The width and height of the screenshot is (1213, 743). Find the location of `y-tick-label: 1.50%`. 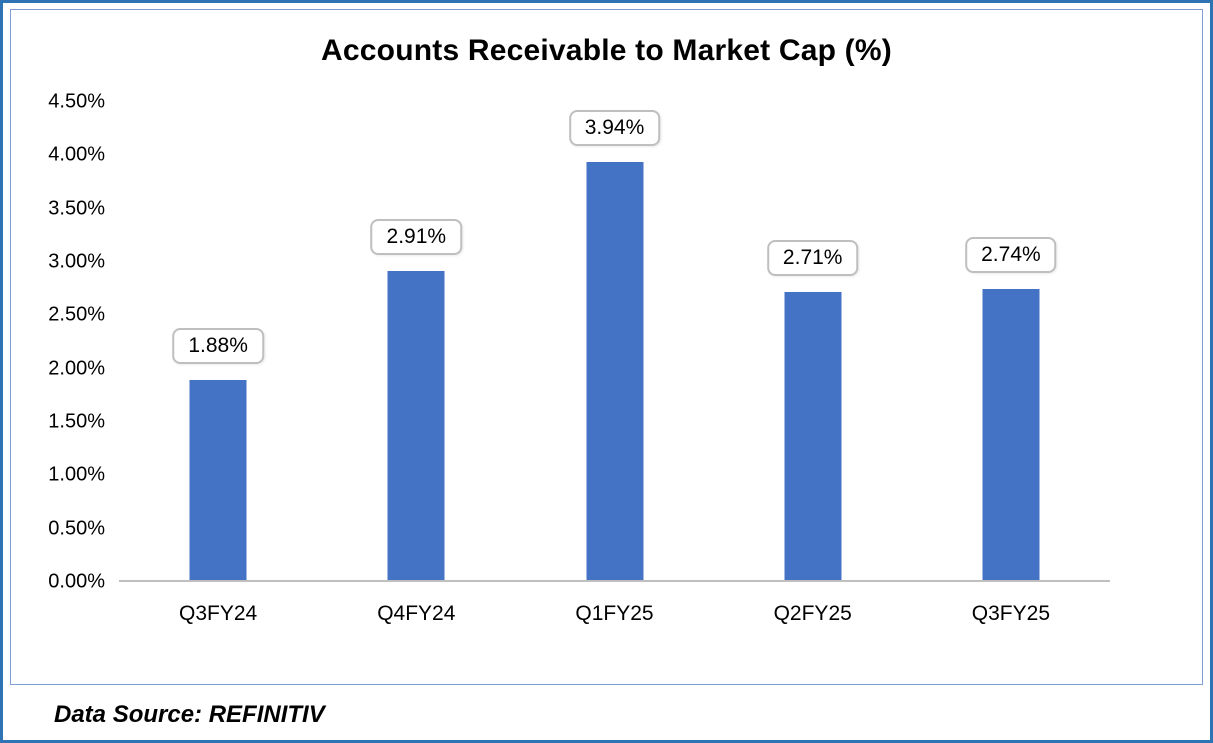

y-tick-label: 1.50% is located at coordinates (76, 421).